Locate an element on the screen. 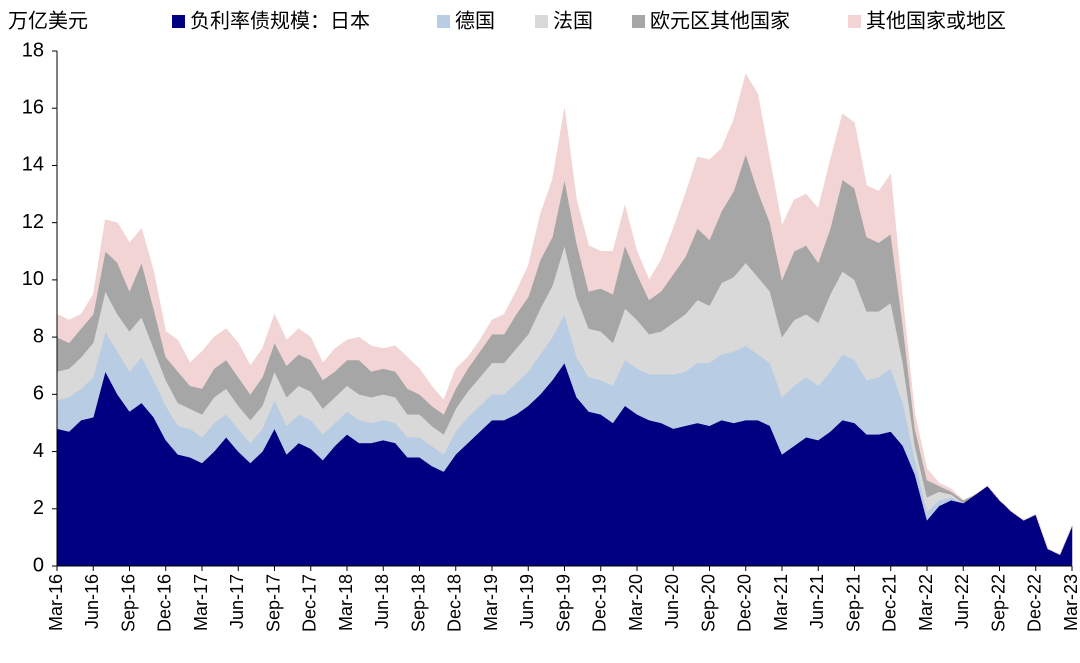 The height and width of the screenshot is (663, 1080). x-tick-label: Jun-18 is located at coordinates (382, 601).